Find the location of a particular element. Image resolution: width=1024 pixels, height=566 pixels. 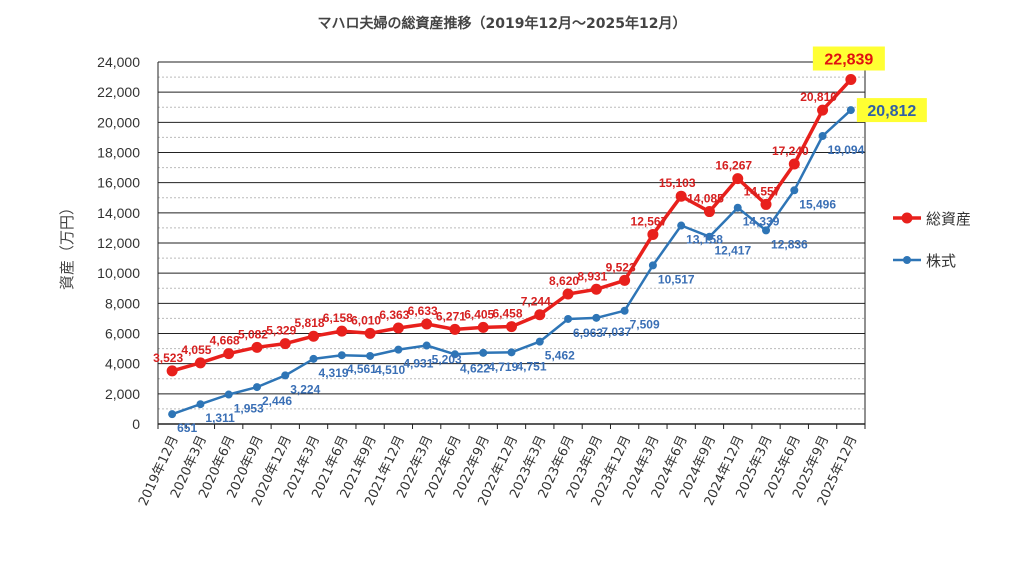

data-label-stocks: 5,203 is located at coordinates (447, 360).